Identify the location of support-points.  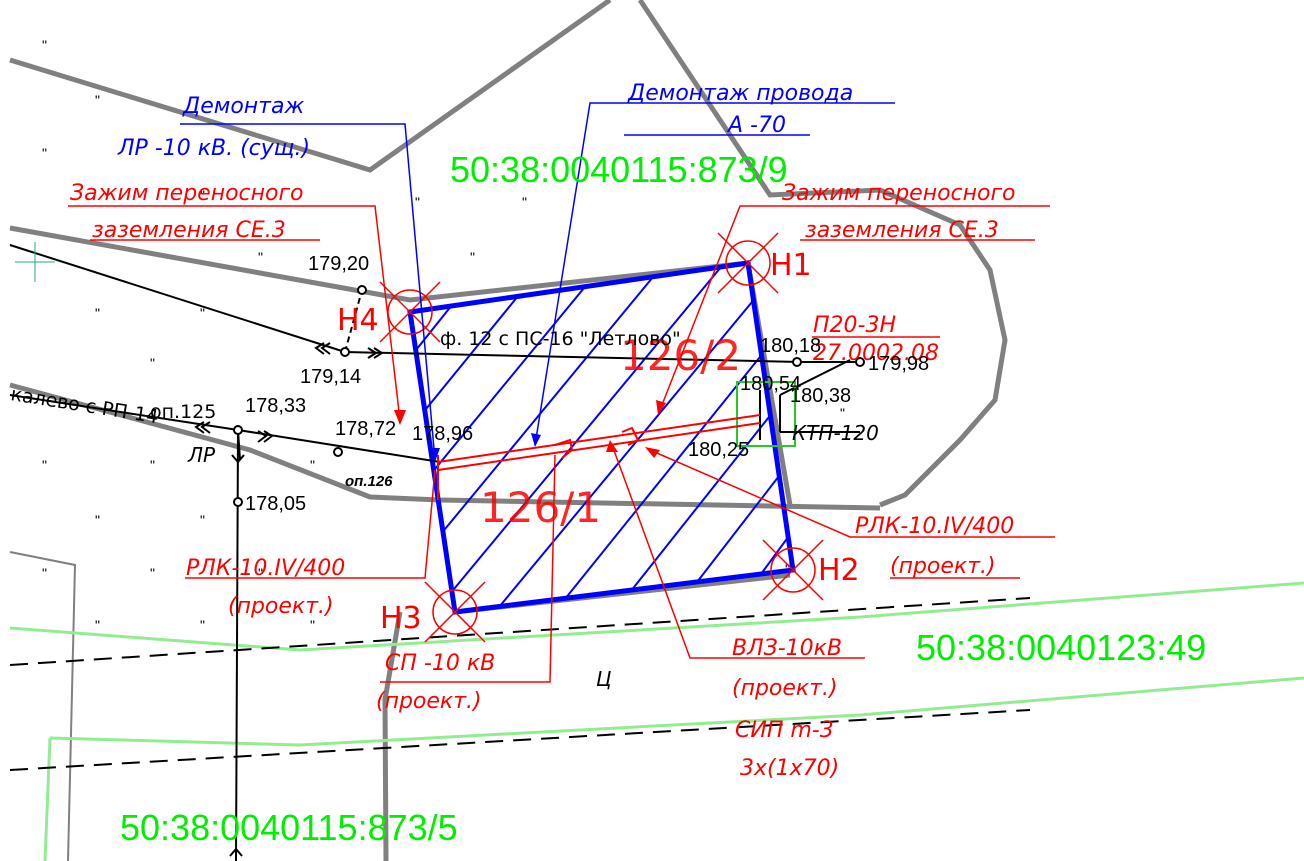
(549, 396).